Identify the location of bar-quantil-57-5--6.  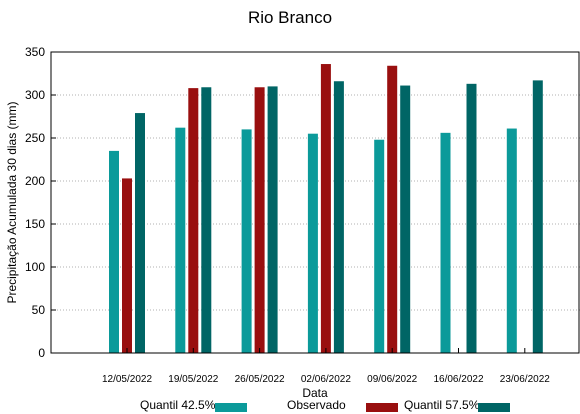
(537, 216).